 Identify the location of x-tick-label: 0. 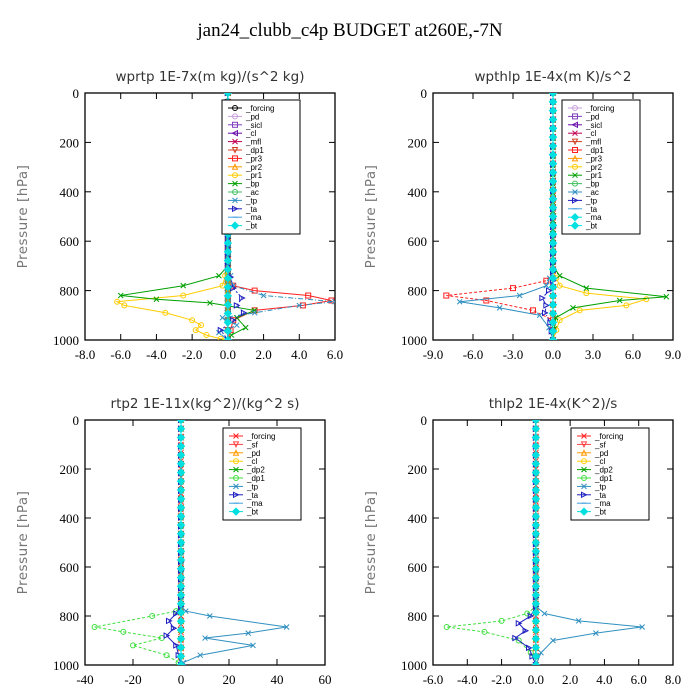
(181, 679).